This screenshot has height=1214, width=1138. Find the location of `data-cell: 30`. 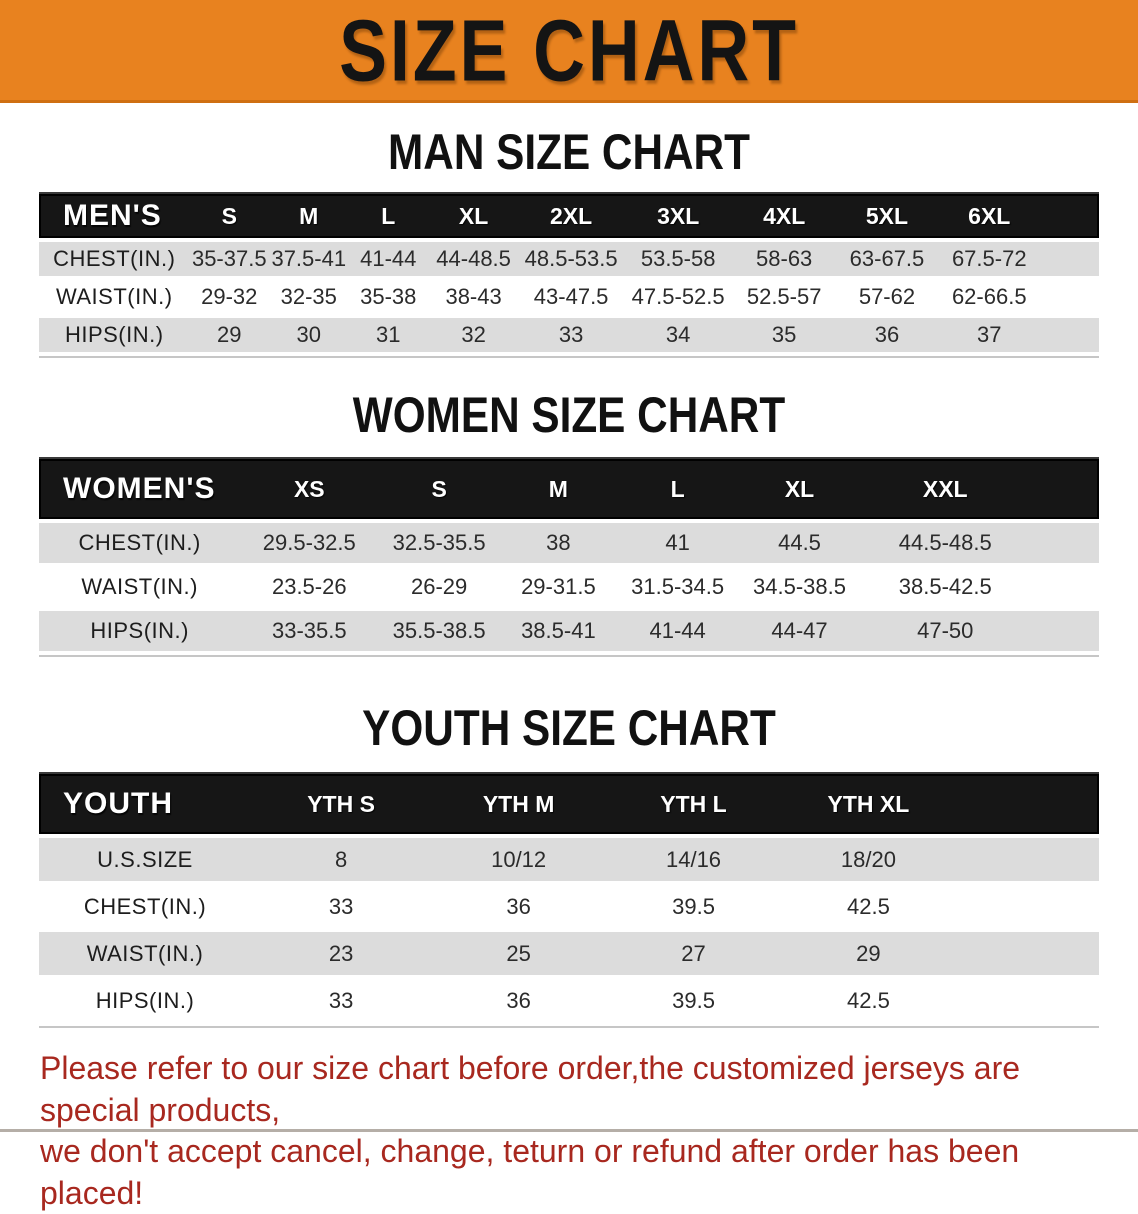

data-cell: 30 is located at coordinates (308, 334).